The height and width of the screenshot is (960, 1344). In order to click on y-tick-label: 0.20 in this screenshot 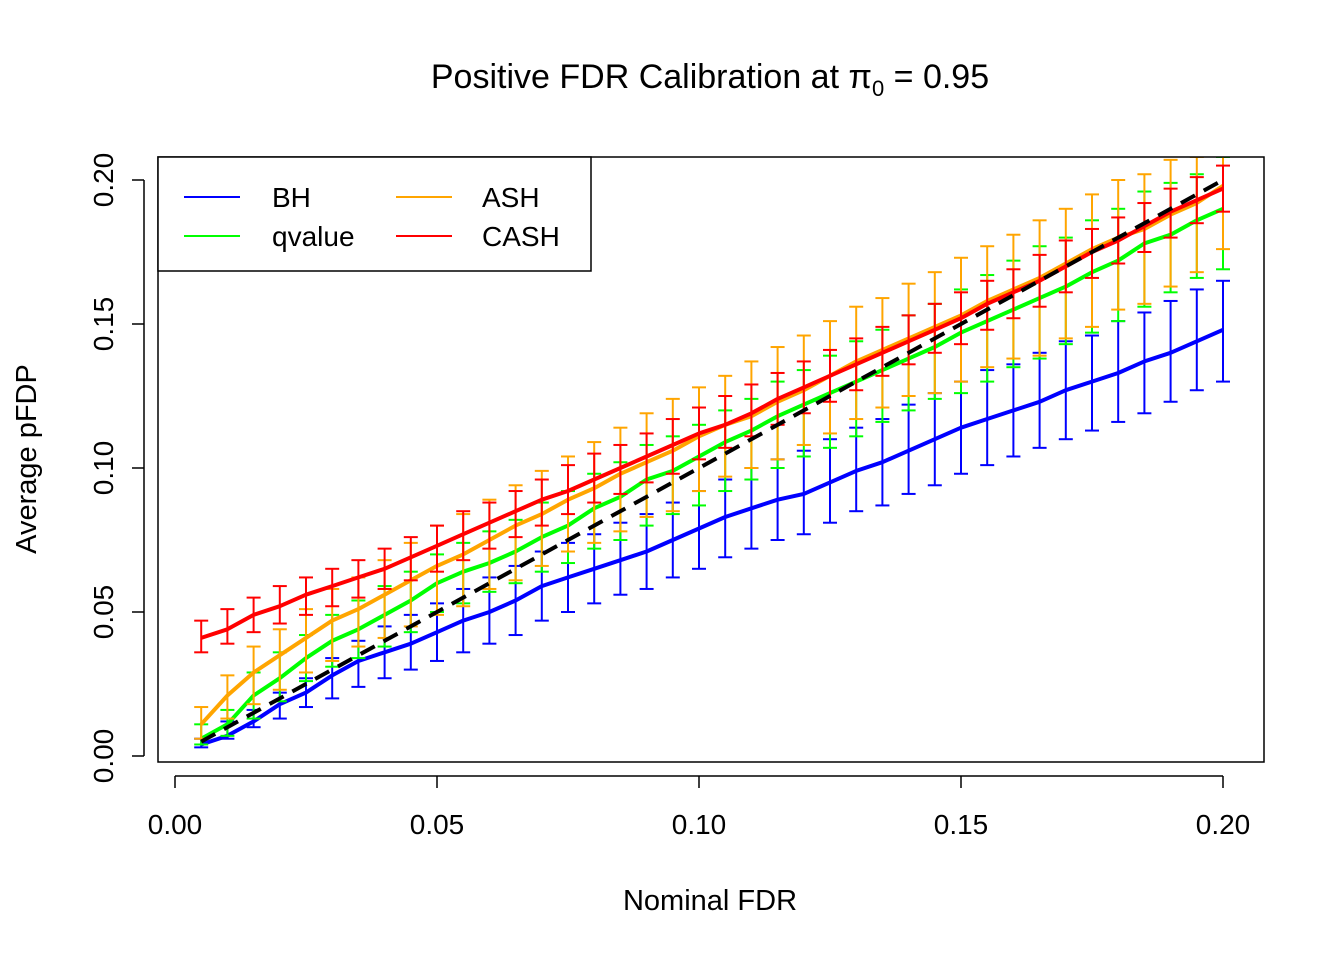, I will do `click(103, 180)`.